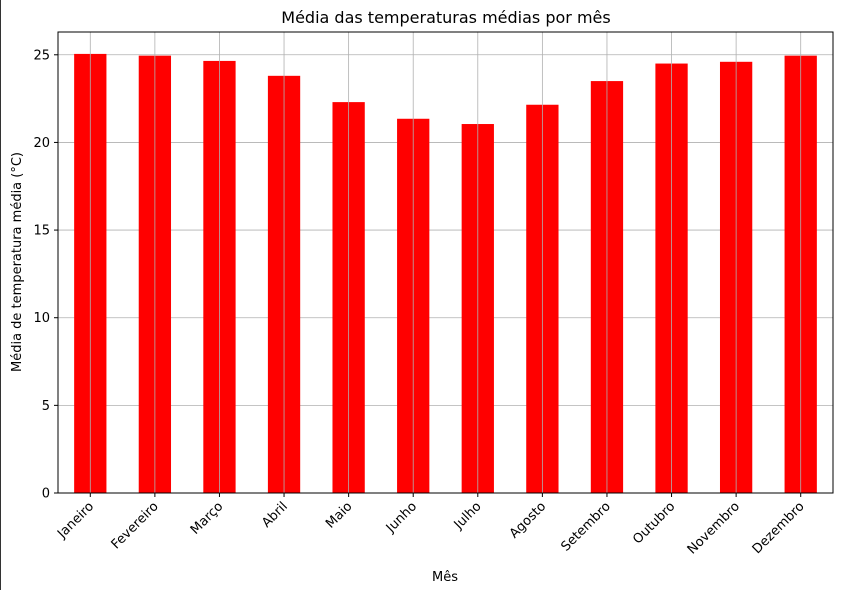 The image size is (843, 590). Describe the element at coordinates (445, 17) in the screenshot. I see `chart-title: Média das temperaturas médias por mês` at that location.